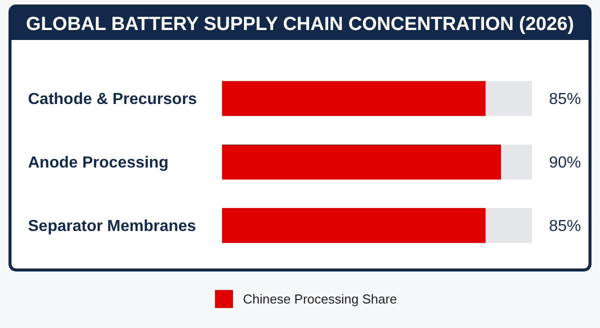 The width and height of the screenshot is (600, 328). What do you see at coordinates (320, 299) in the screenshot?
I see `legend-label: Chinese Processing Share` at bounding box center [320, 299].